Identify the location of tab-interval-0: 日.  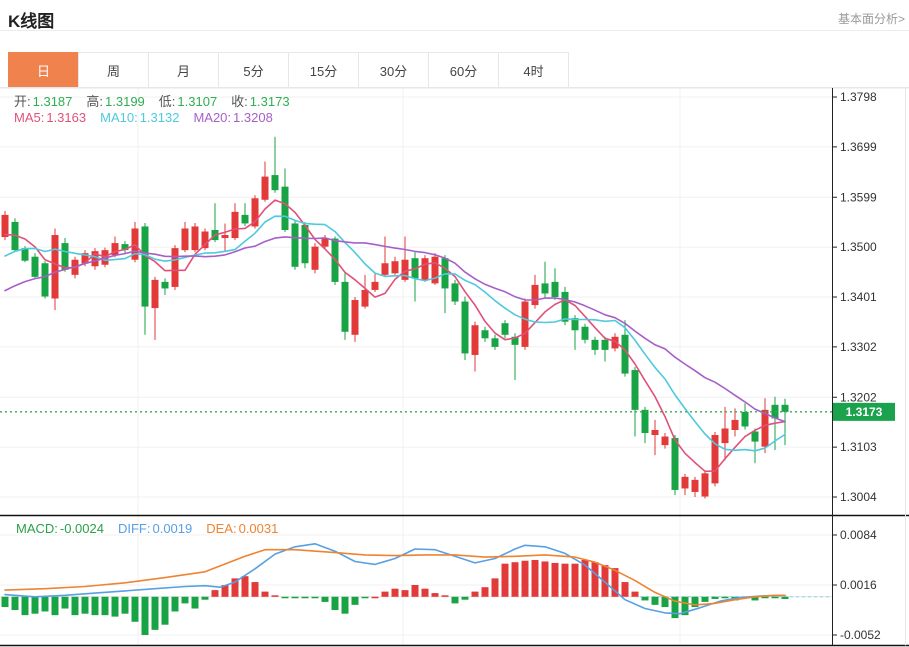
(43, 70).